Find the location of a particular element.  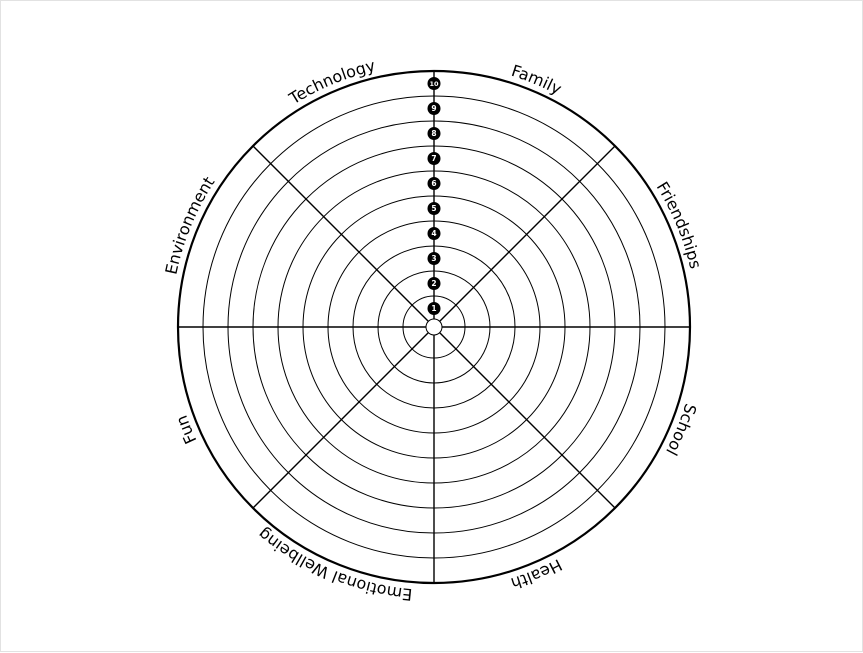

scale-label: 6 is located at coordinates (433, 183).